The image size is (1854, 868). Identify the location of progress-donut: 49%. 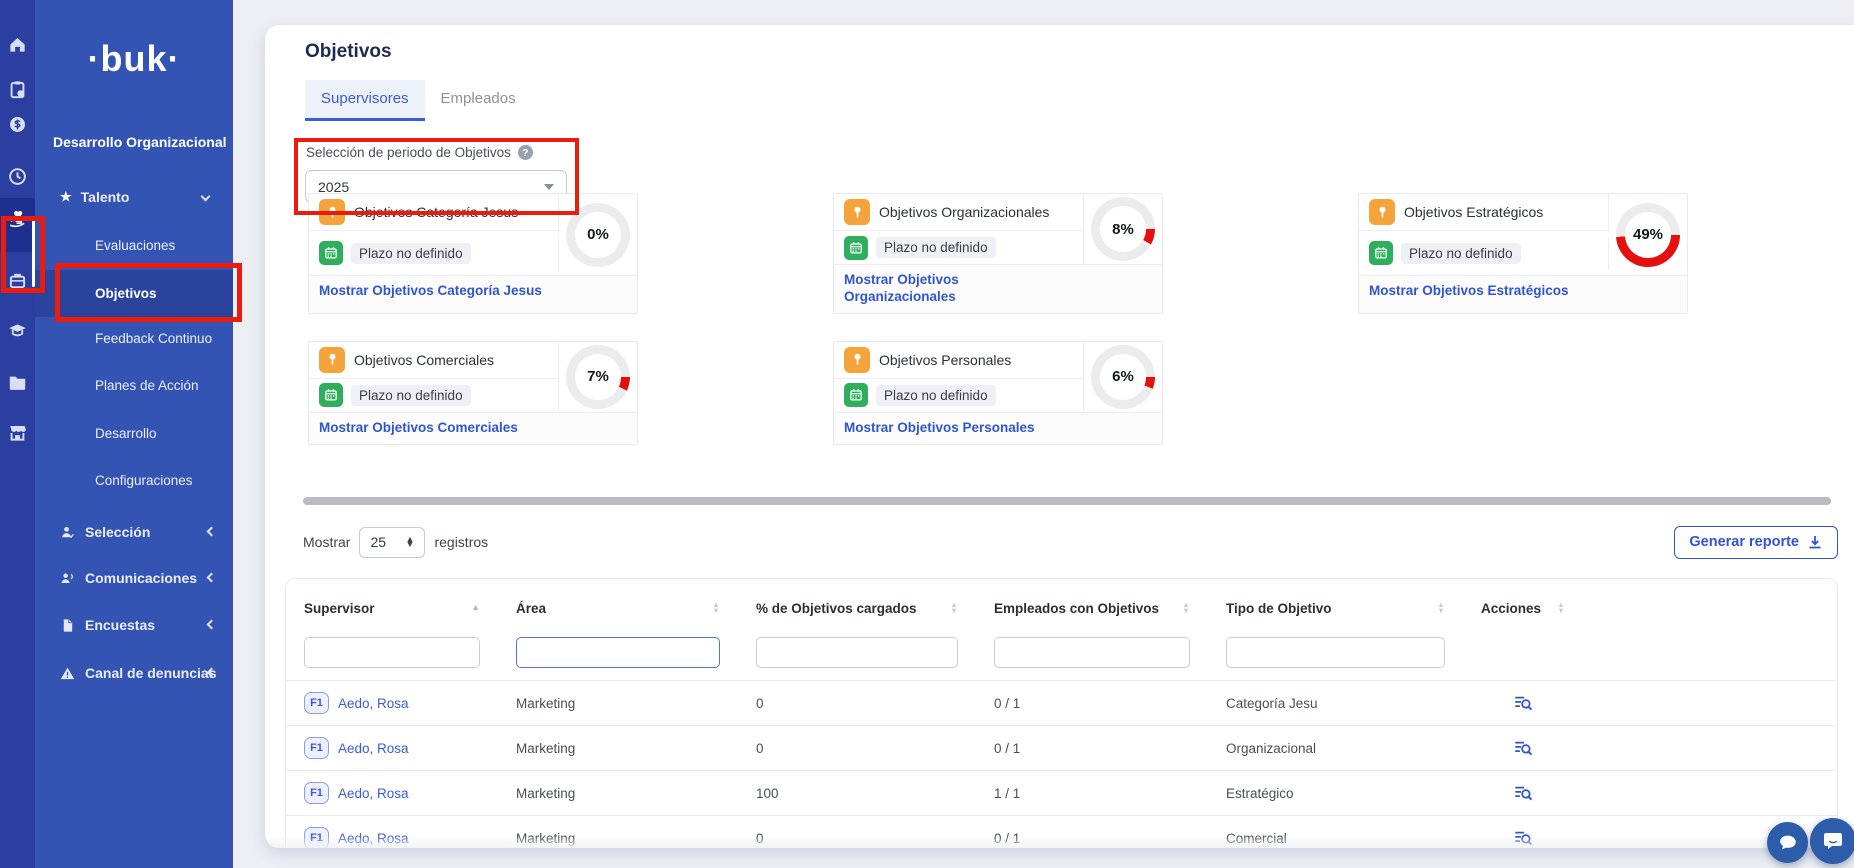
(1648, 234).